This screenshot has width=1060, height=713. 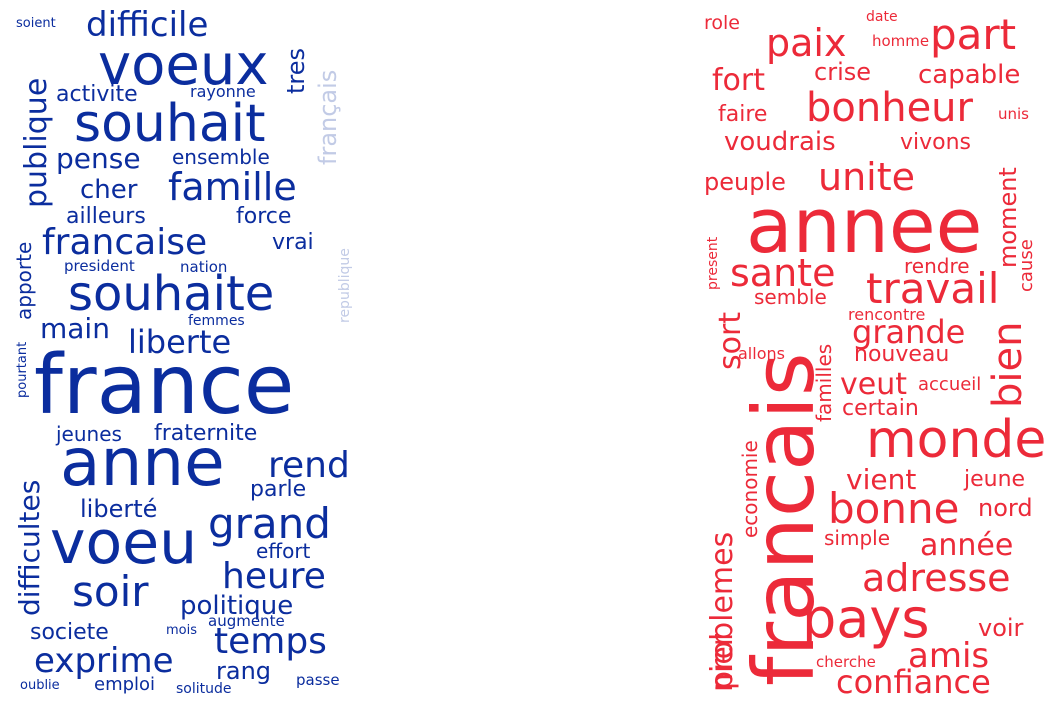 What do you see at coordinates (739, 80) in the screenshot?
I see `word: fort` at bounding box center [739, 80].